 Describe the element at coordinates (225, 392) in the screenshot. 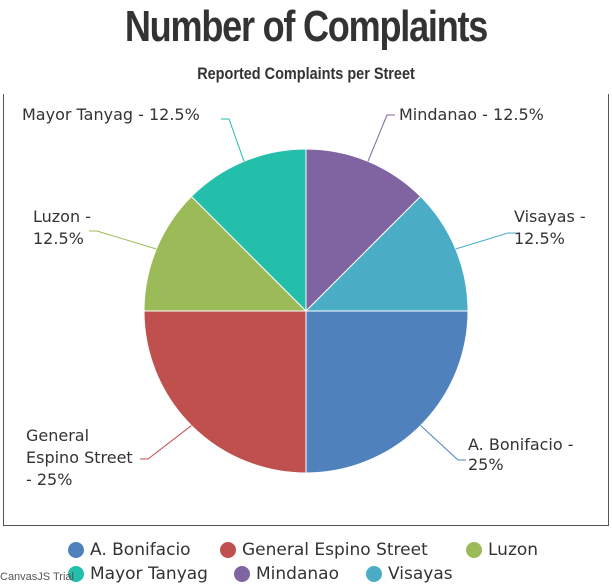

I see `pie-slice-general-espino-street` at that location.